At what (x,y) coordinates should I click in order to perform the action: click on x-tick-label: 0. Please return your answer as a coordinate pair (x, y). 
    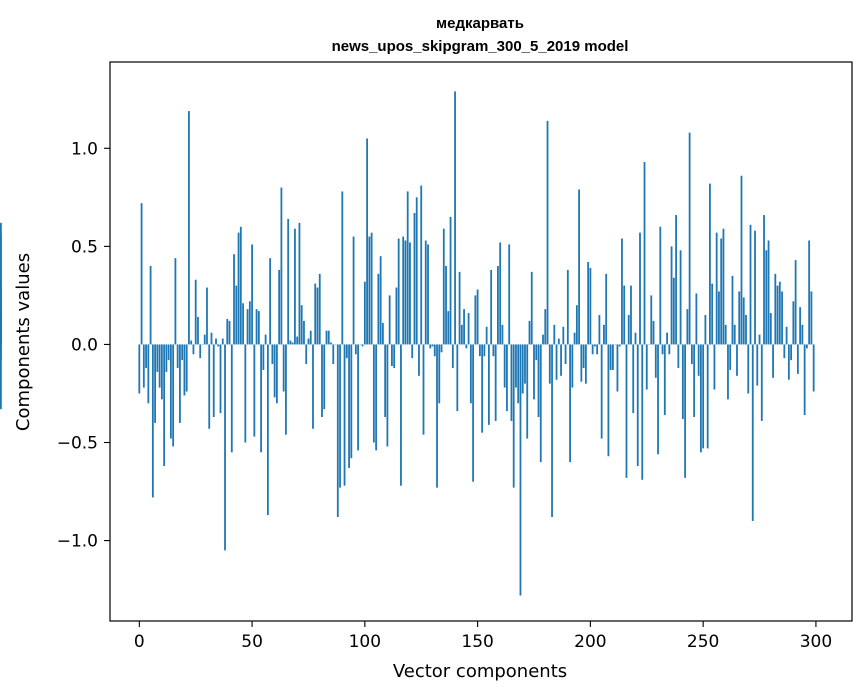
    Looking at the image, I should click on (139, 642).